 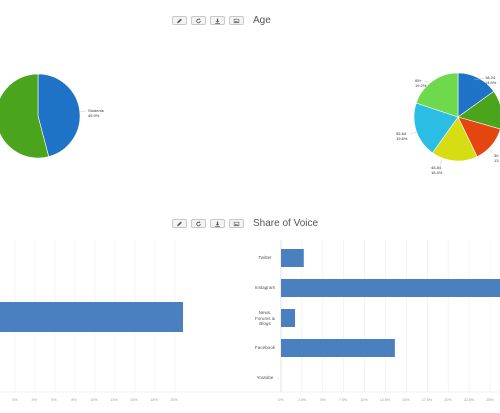 I want to click on bar-twitter, so click(x=292, y=258).